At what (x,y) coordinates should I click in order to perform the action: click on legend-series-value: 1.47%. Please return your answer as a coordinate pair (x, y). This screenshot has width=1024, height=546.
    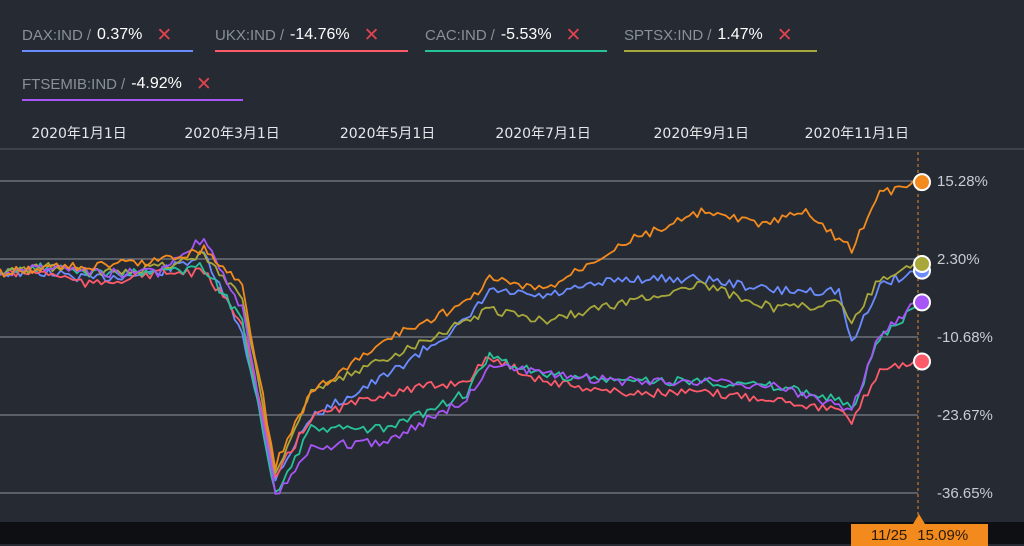
    Looking at the image, I should click on (740, 34).